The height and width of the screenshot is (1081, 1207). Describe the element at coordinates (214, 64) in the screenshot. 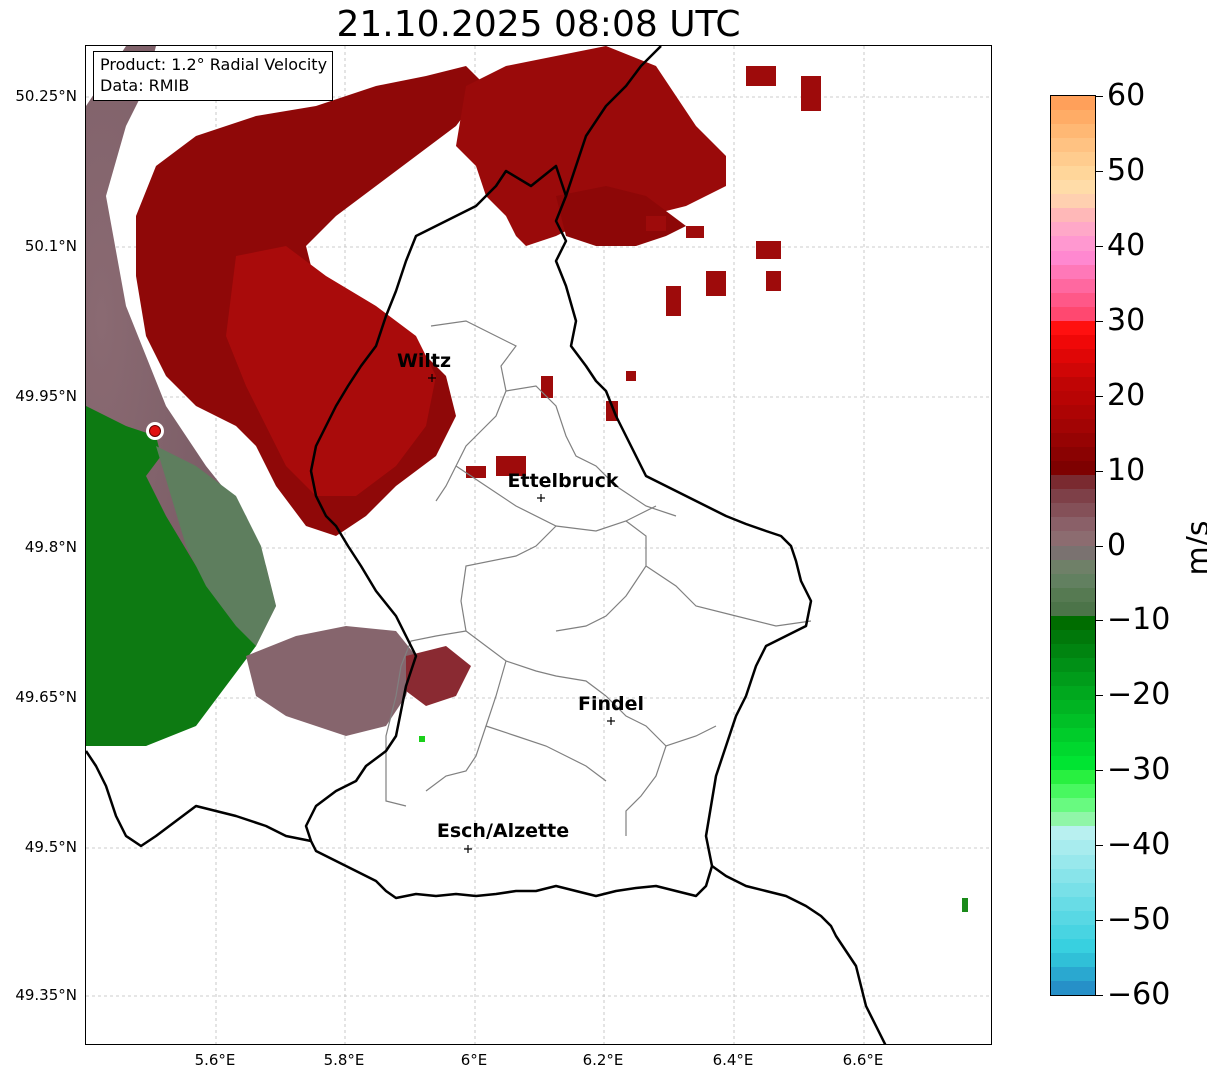

I see `product-label: Product: 1.2° Radial Velocity` at that location.